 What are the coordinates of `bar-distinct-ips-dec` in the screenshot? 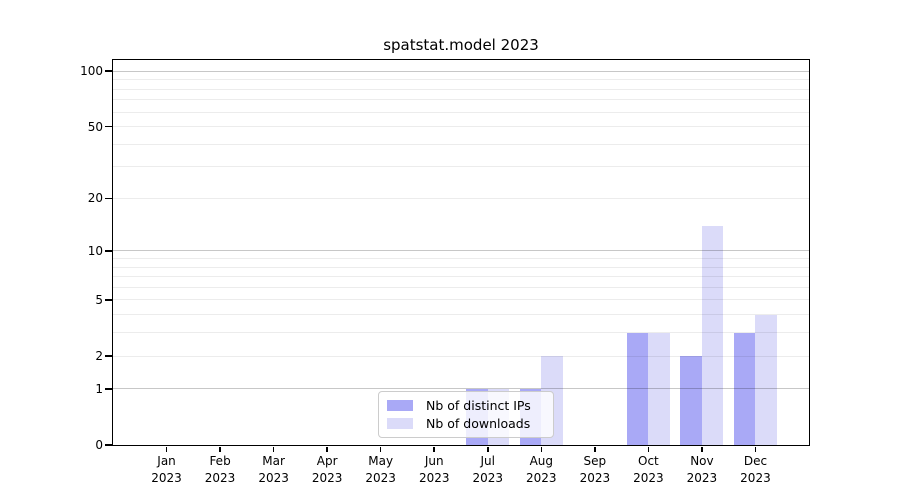 It's located at (744, 388).